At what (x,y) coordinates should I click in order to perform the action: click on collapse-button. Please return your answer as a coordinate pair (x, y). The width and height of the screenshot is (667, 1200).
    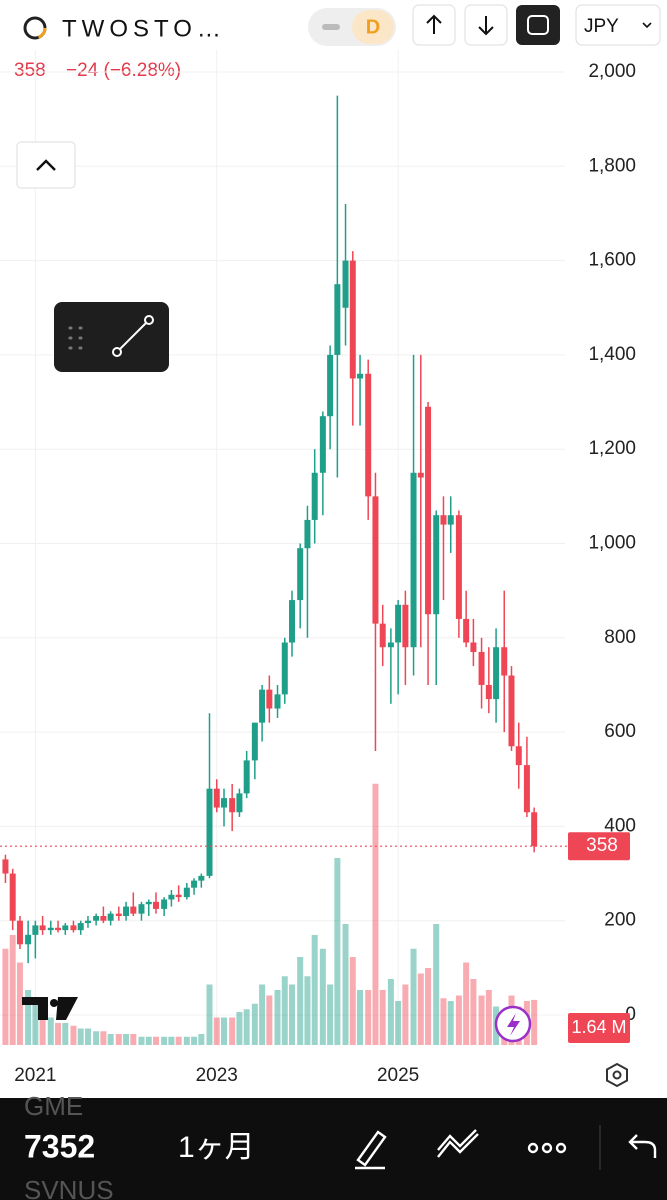
    Looking at the image, I should click on (46, 165).